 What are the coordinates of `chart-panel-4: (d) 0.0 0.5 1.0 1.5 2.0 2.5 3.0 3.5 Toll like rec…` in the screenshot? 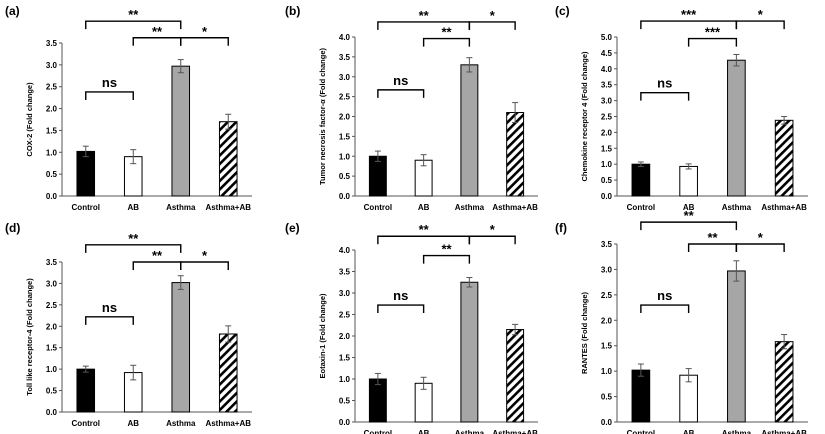 It's located at (128, 324).